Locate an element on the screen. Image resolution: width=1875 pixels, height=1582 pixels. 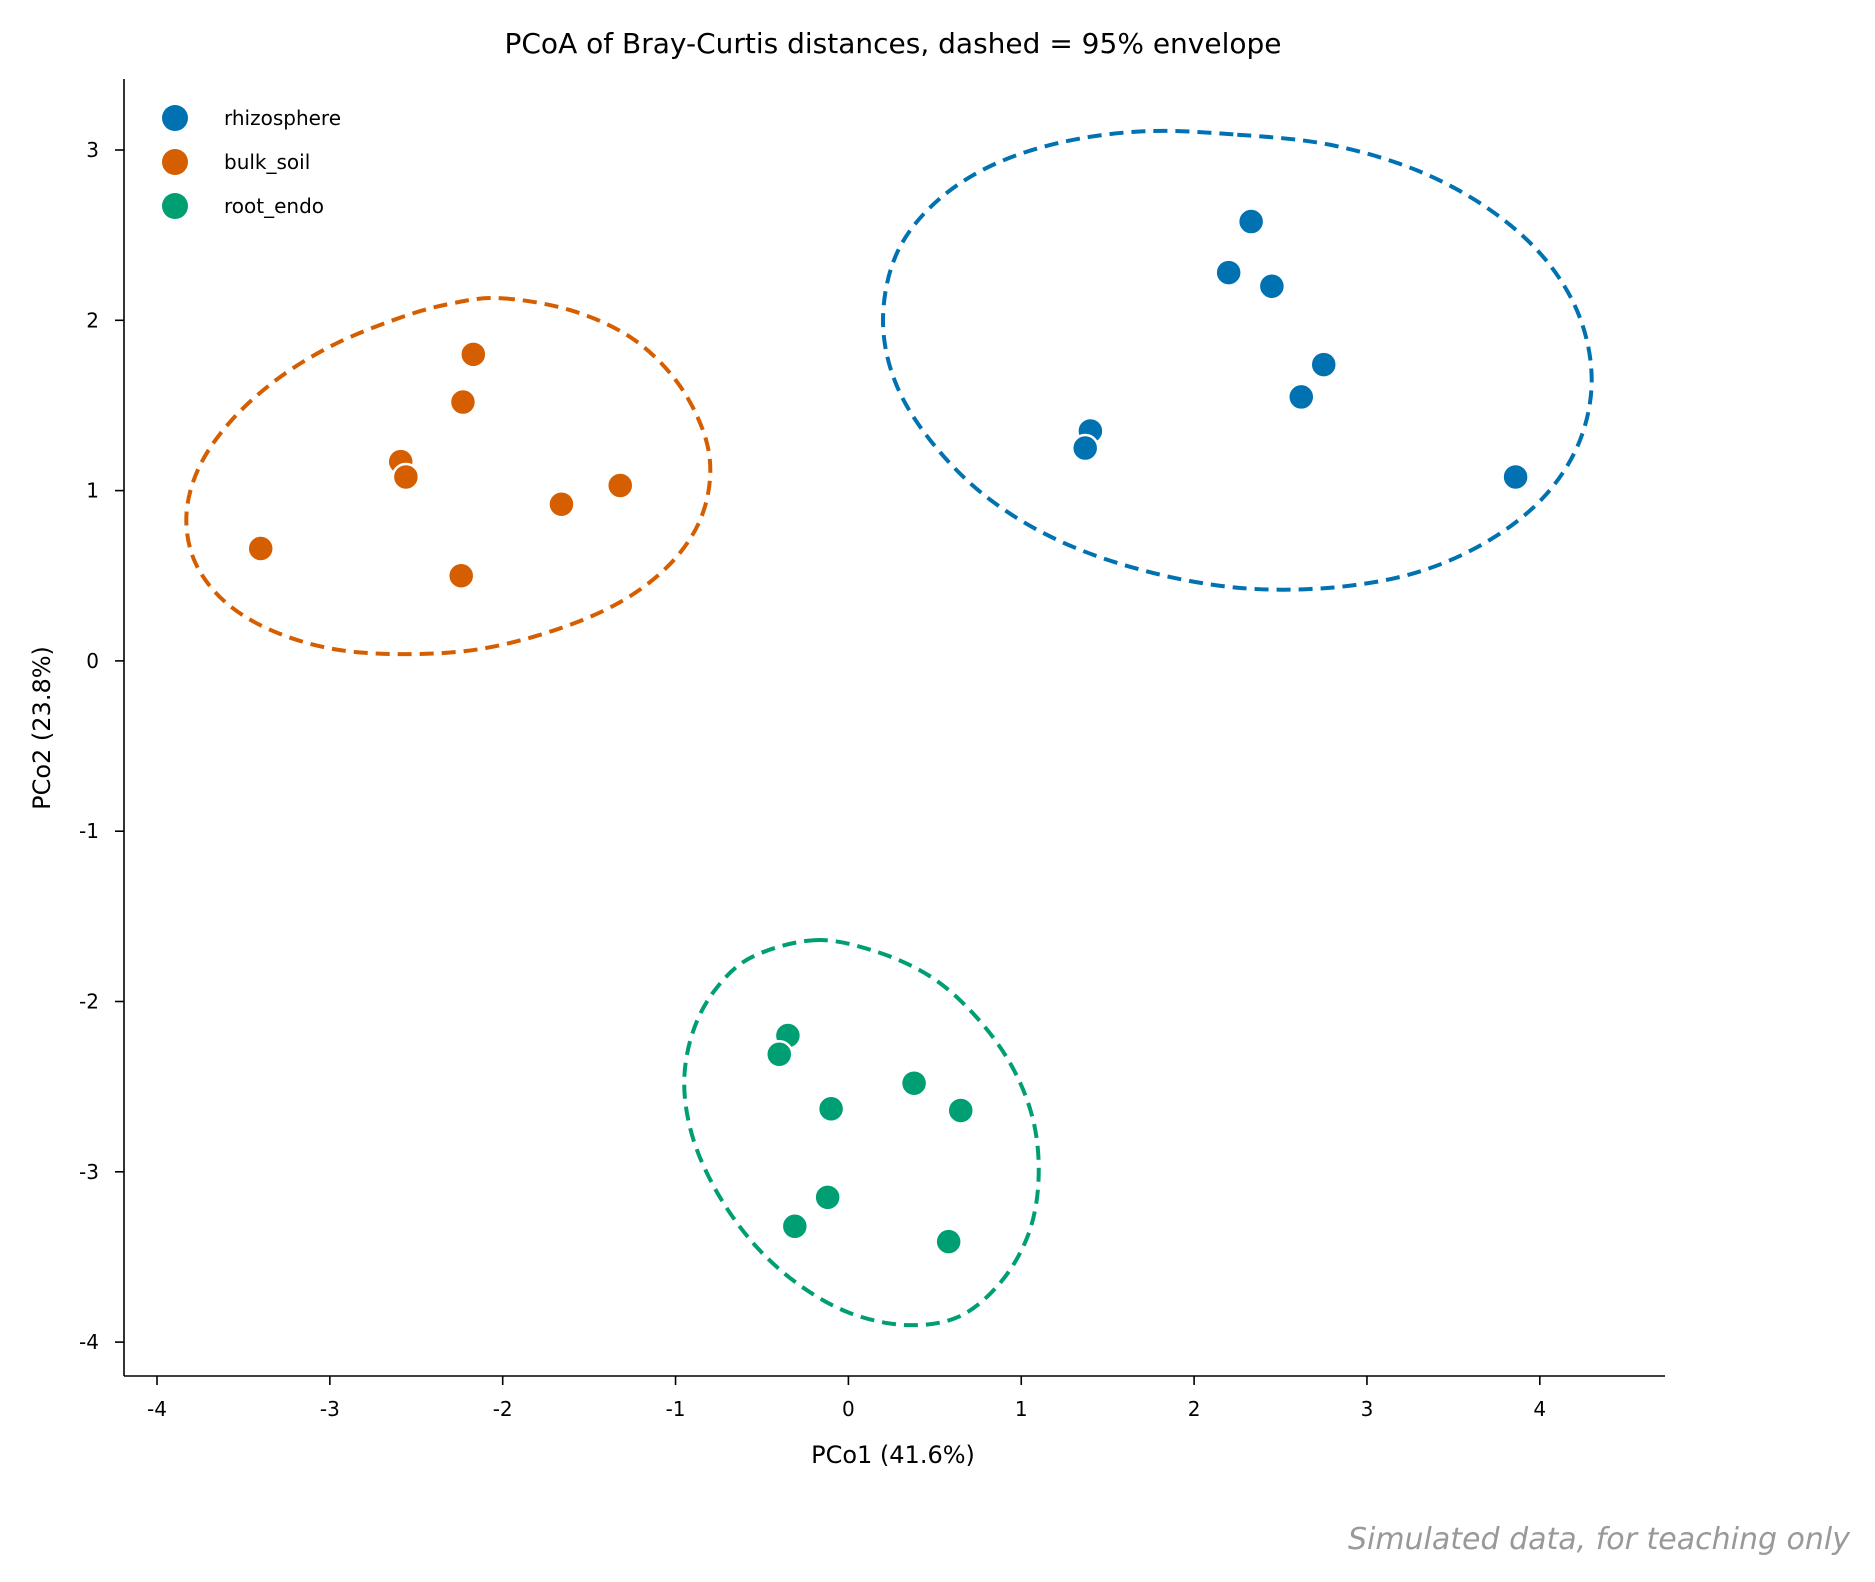
y-tick-label: 1 is located at coordinates (92, 491).